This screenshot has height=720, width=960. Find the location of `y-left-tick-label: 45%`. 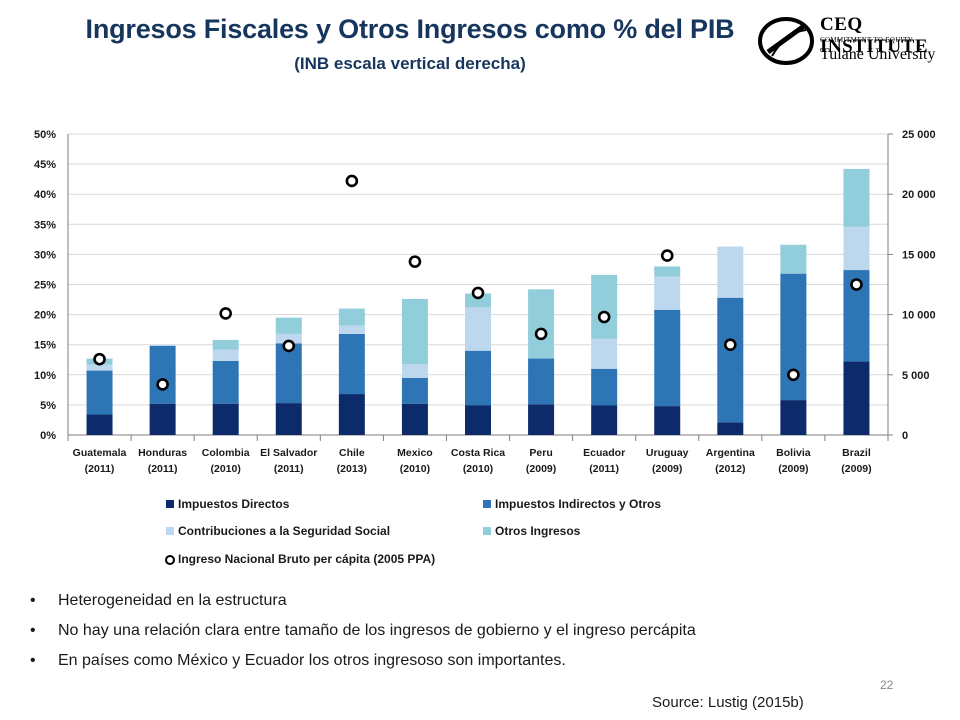

y-left-tick-label: 45% is located at coordinates (45, 165).